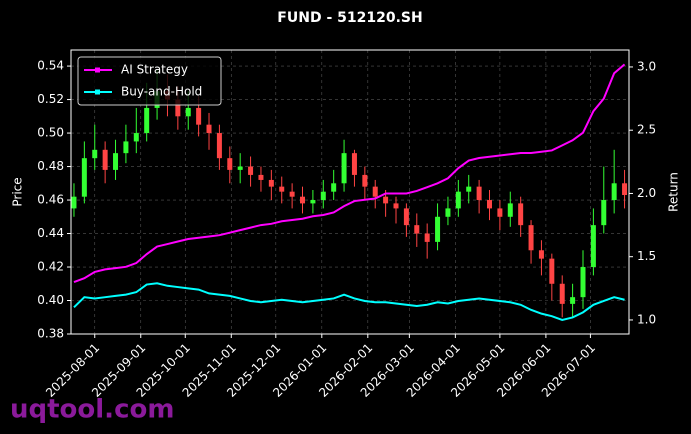 This screenshot has height=434, width=691. Describe the element at coordinates (50, 133) in the screenshot. I see `y-tick-label: 0.50` at that location.